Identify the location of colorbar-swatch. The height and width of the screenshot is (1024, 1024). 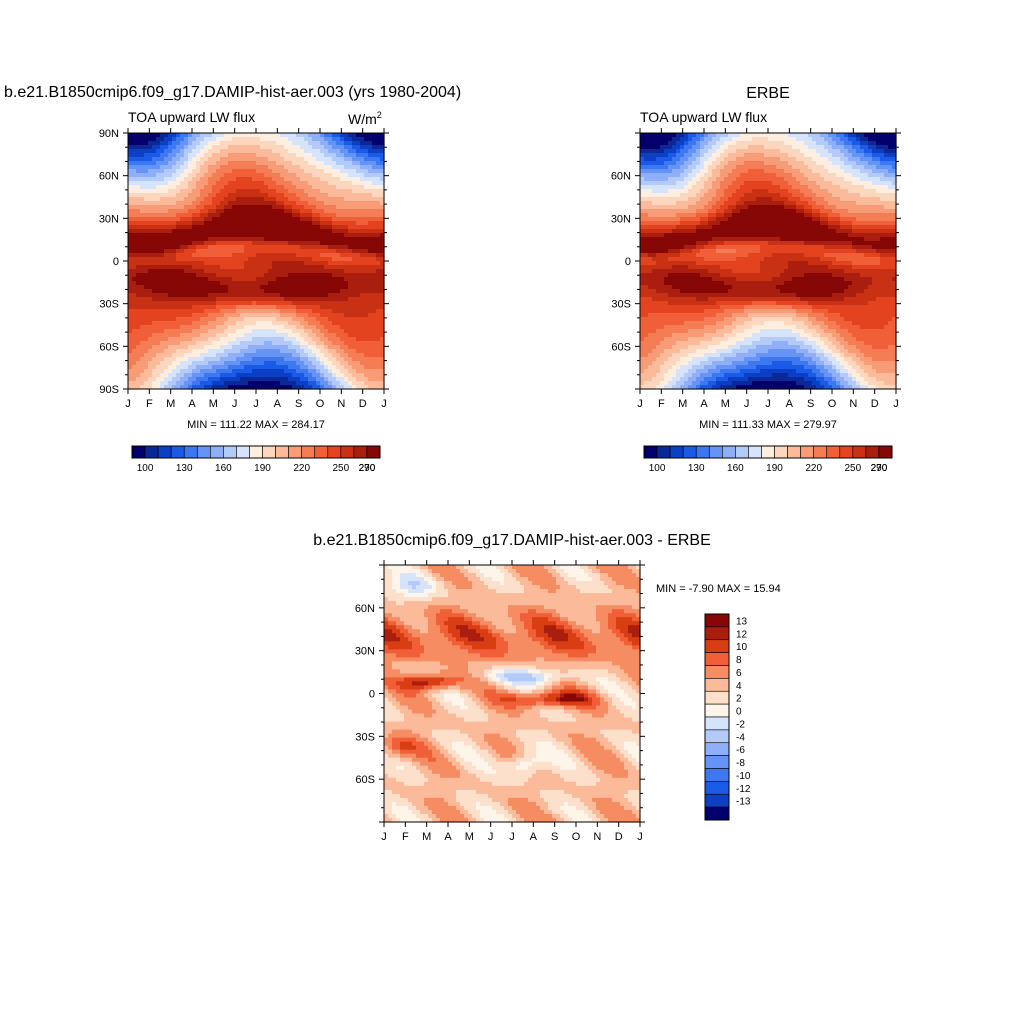
(269, 452).